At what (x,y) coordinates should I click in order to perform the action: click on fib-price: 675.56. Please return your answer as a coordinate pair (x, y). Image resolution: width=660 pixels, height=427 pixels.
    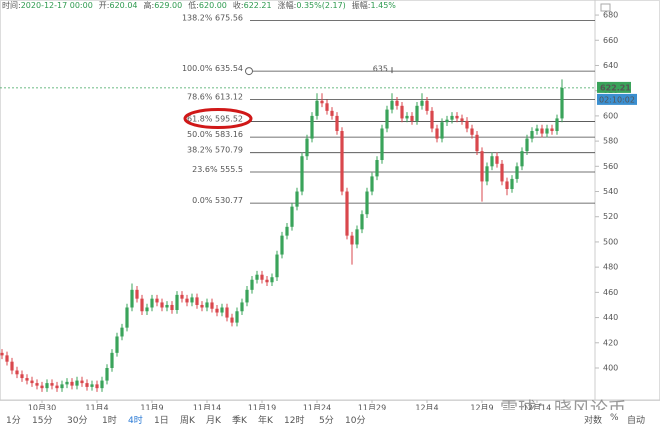
    Looking at the image, I should click on (229, 17).